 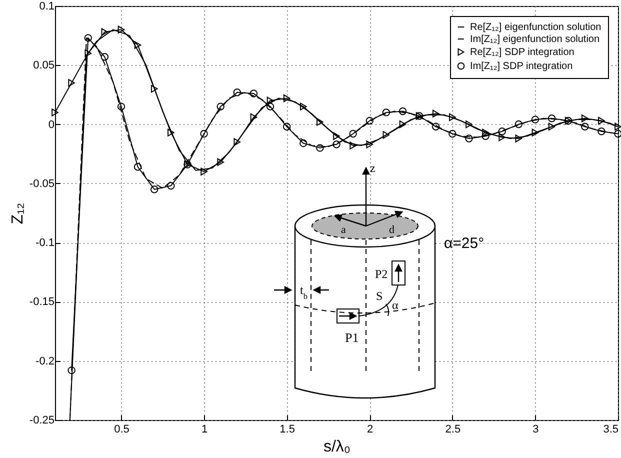 What do you see at coordinates (204, 430) in the screenshot?
I see `x-tick-label: 1` at bounding box center [204, 430].